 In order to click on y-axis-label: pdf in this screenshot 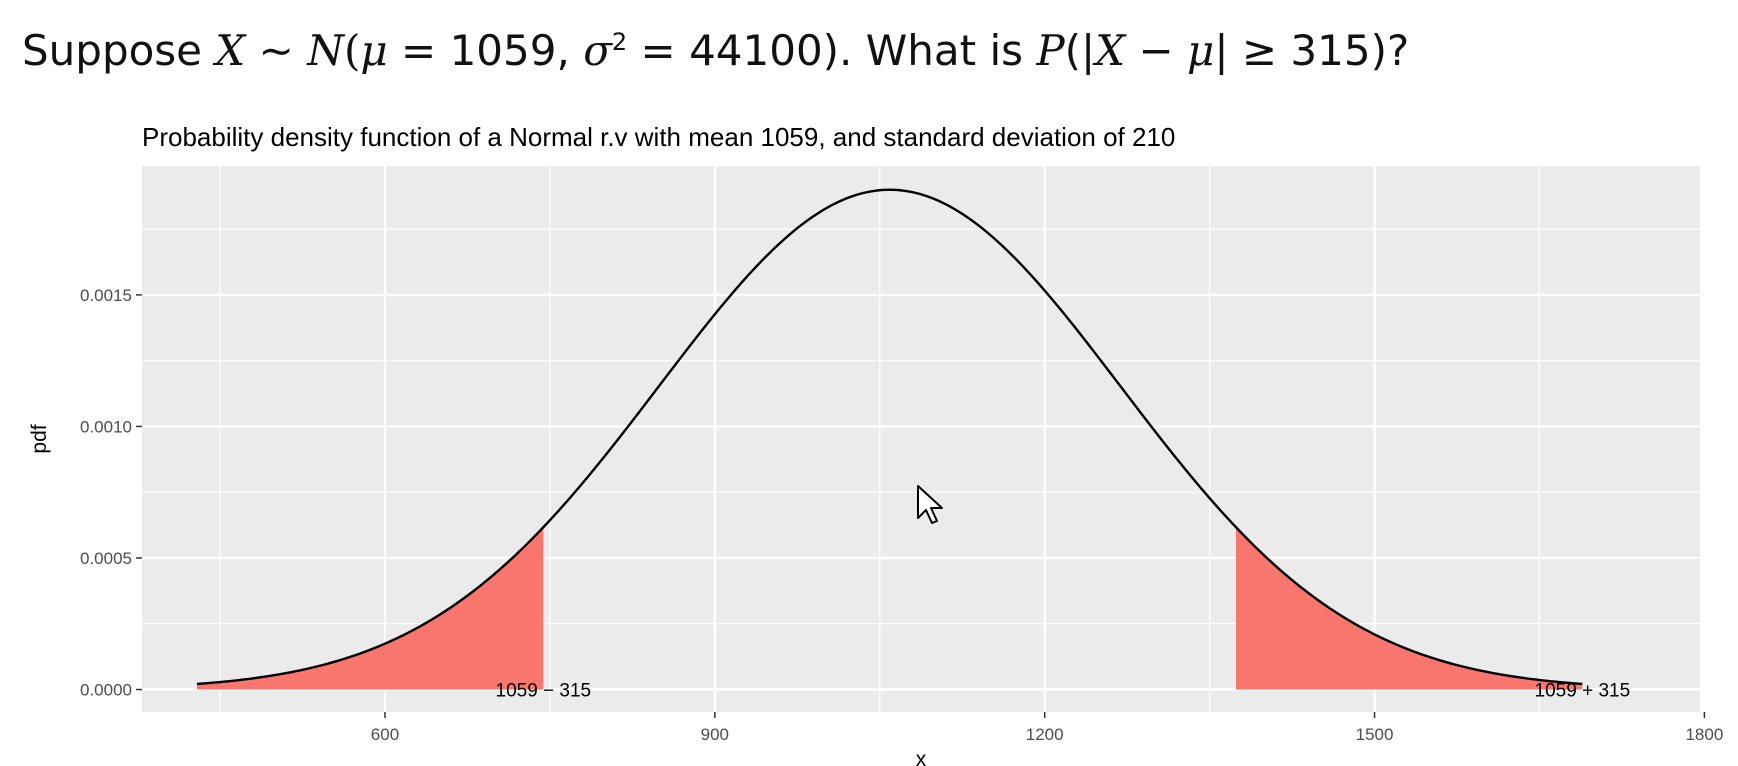, I will do `click(39, 438)`.